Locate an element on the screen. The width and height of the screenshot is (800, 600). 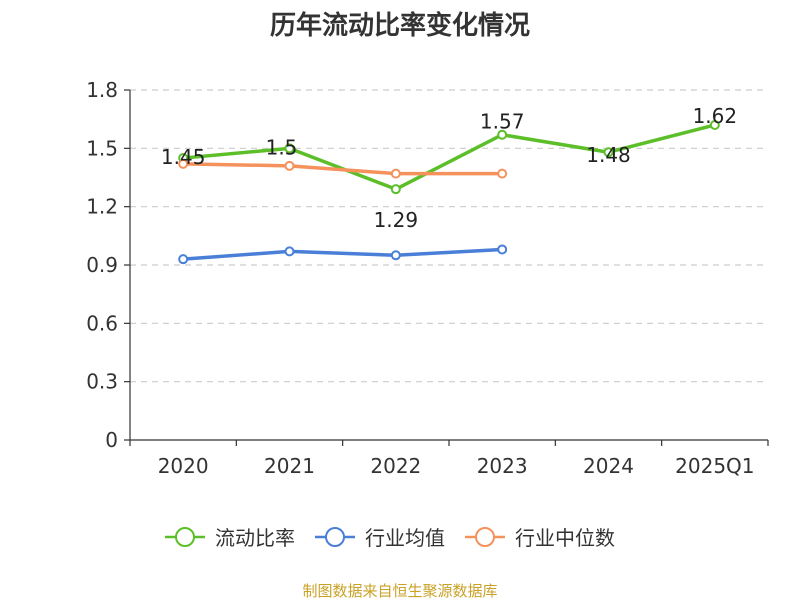
legend-label: 行业中位数 is located at coordinates (565, 538).